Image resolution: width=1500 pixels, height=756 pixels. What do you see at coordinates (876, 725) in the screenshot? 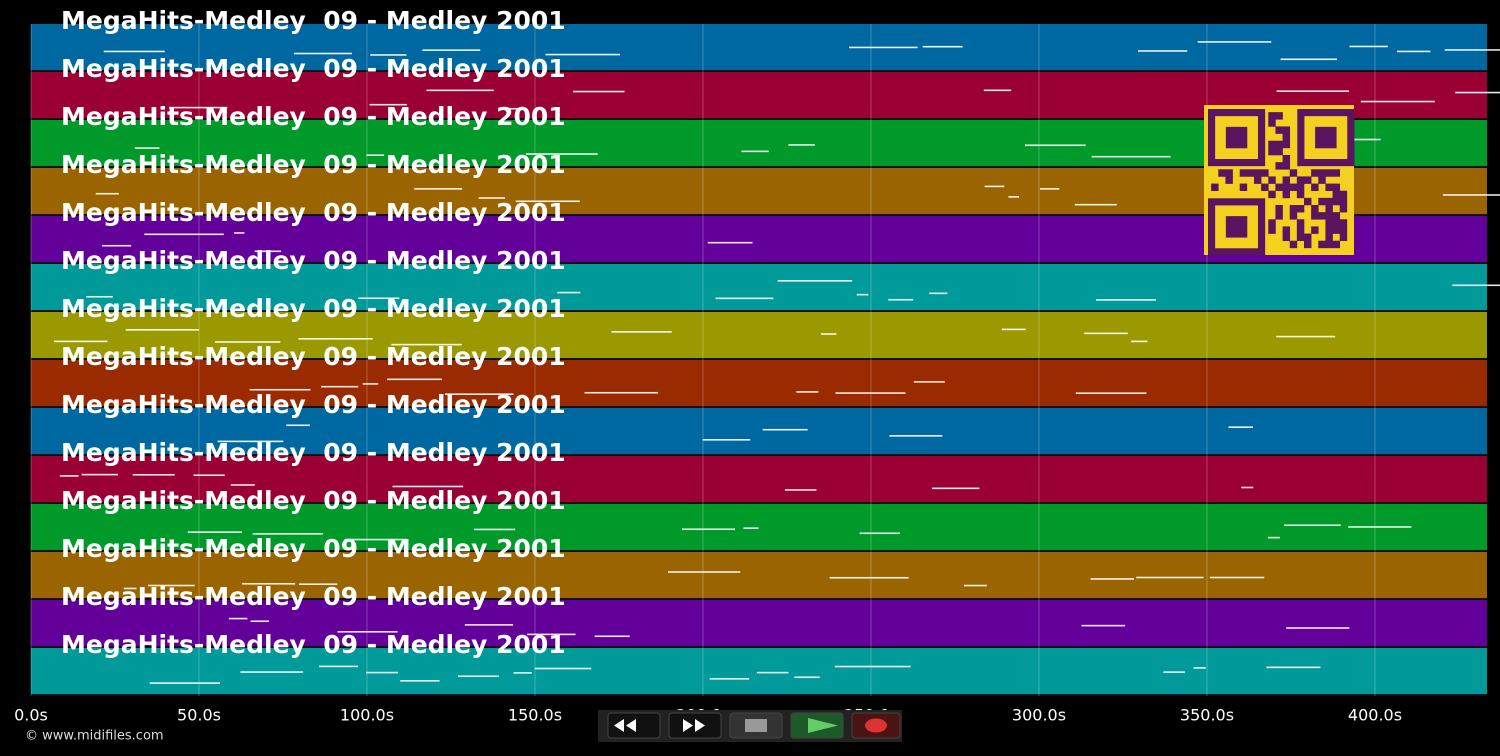
I see `record-button` at bounding box center [876, 725].